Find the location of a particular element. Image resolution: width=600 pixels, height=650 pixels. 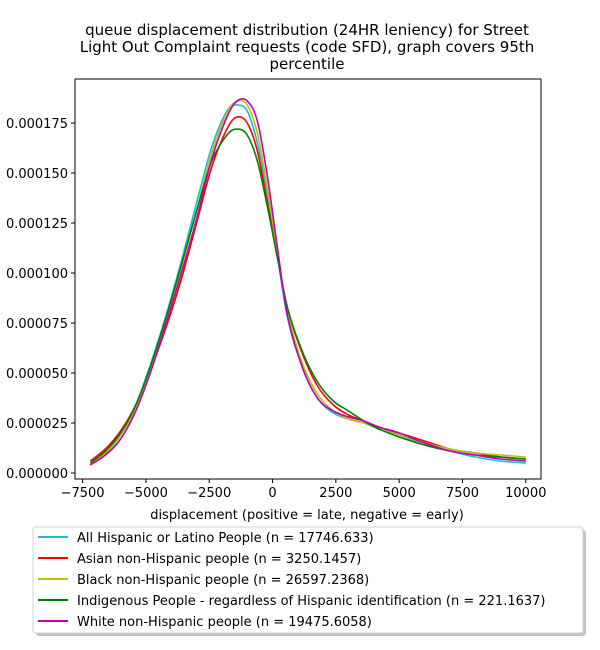

y-tick-label: 0.000075 is located at coordinates (37, 324).